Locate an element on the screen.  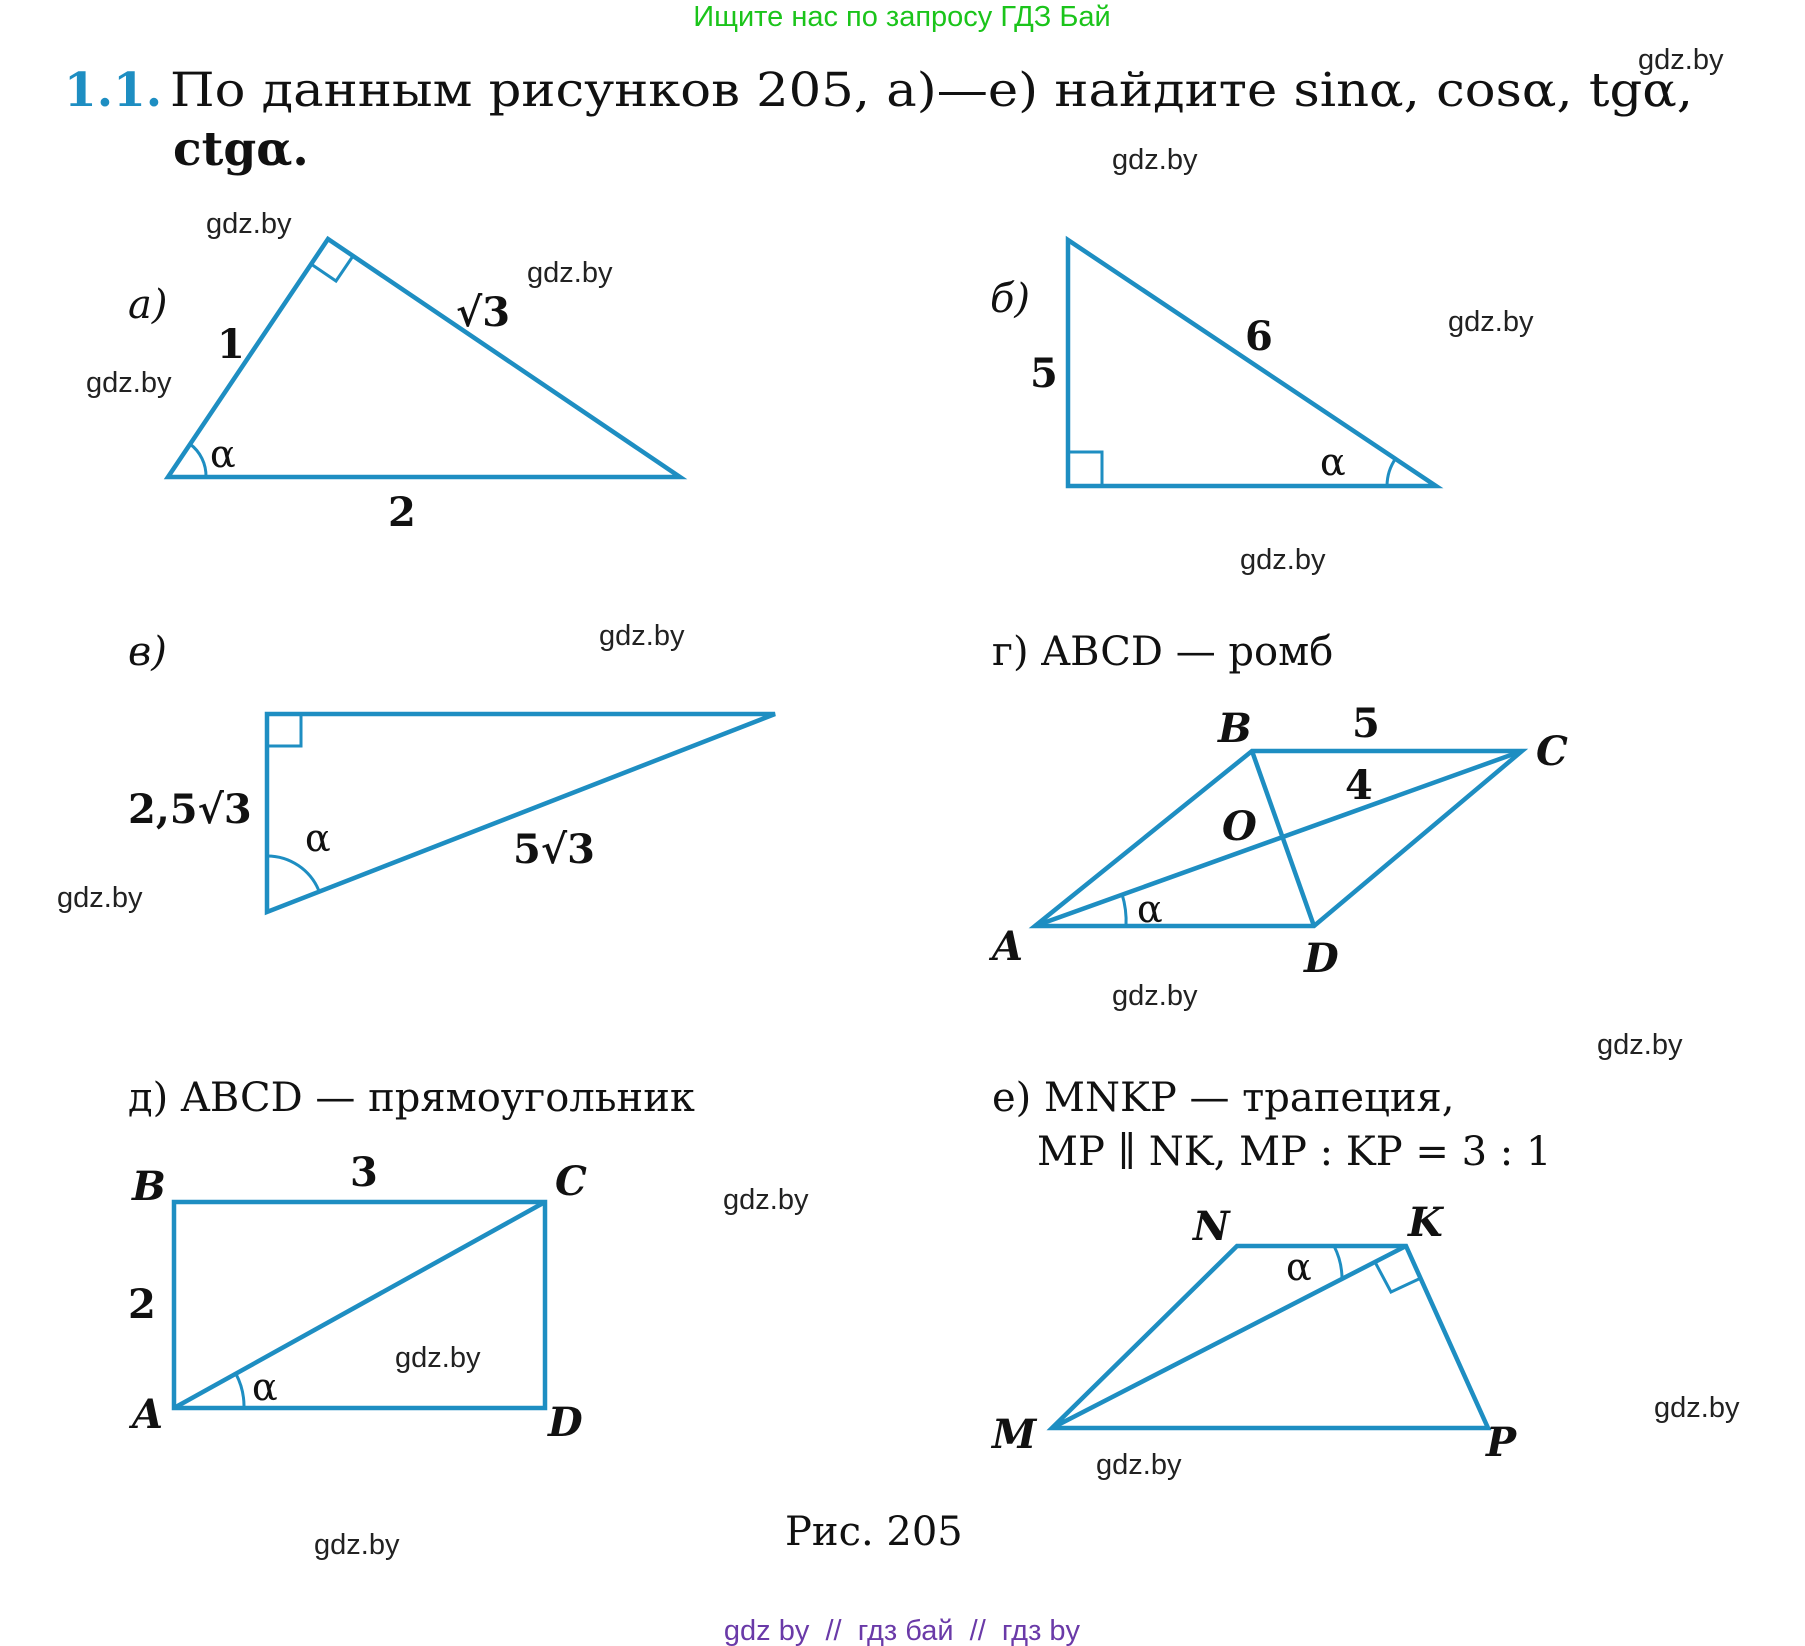
angle-label-v: α is located at coordinates (318, 838).